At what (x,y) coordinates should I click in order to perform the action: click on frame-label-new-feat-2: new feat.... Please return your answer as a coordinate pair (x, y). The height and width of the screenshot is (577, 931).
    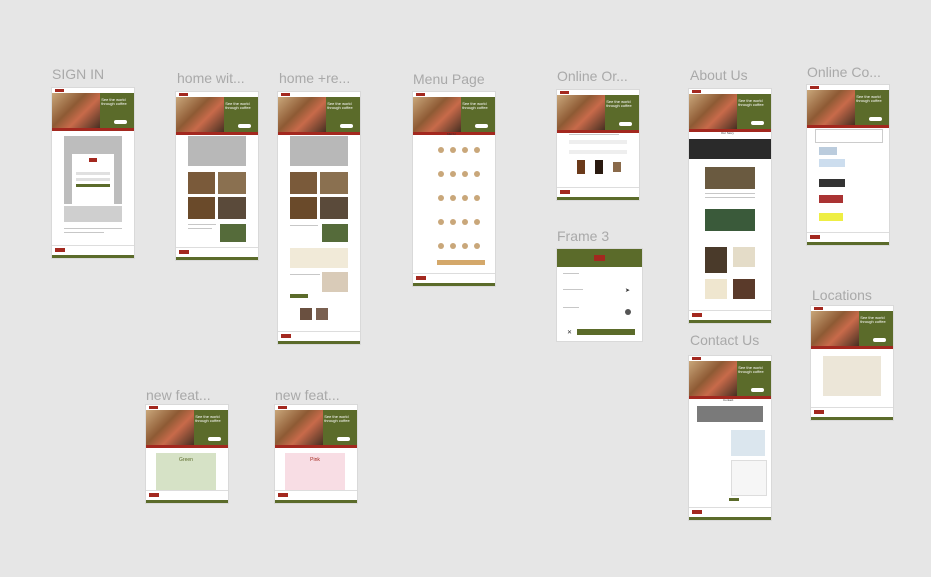
    Looking at the image, I should click on (307, 395).